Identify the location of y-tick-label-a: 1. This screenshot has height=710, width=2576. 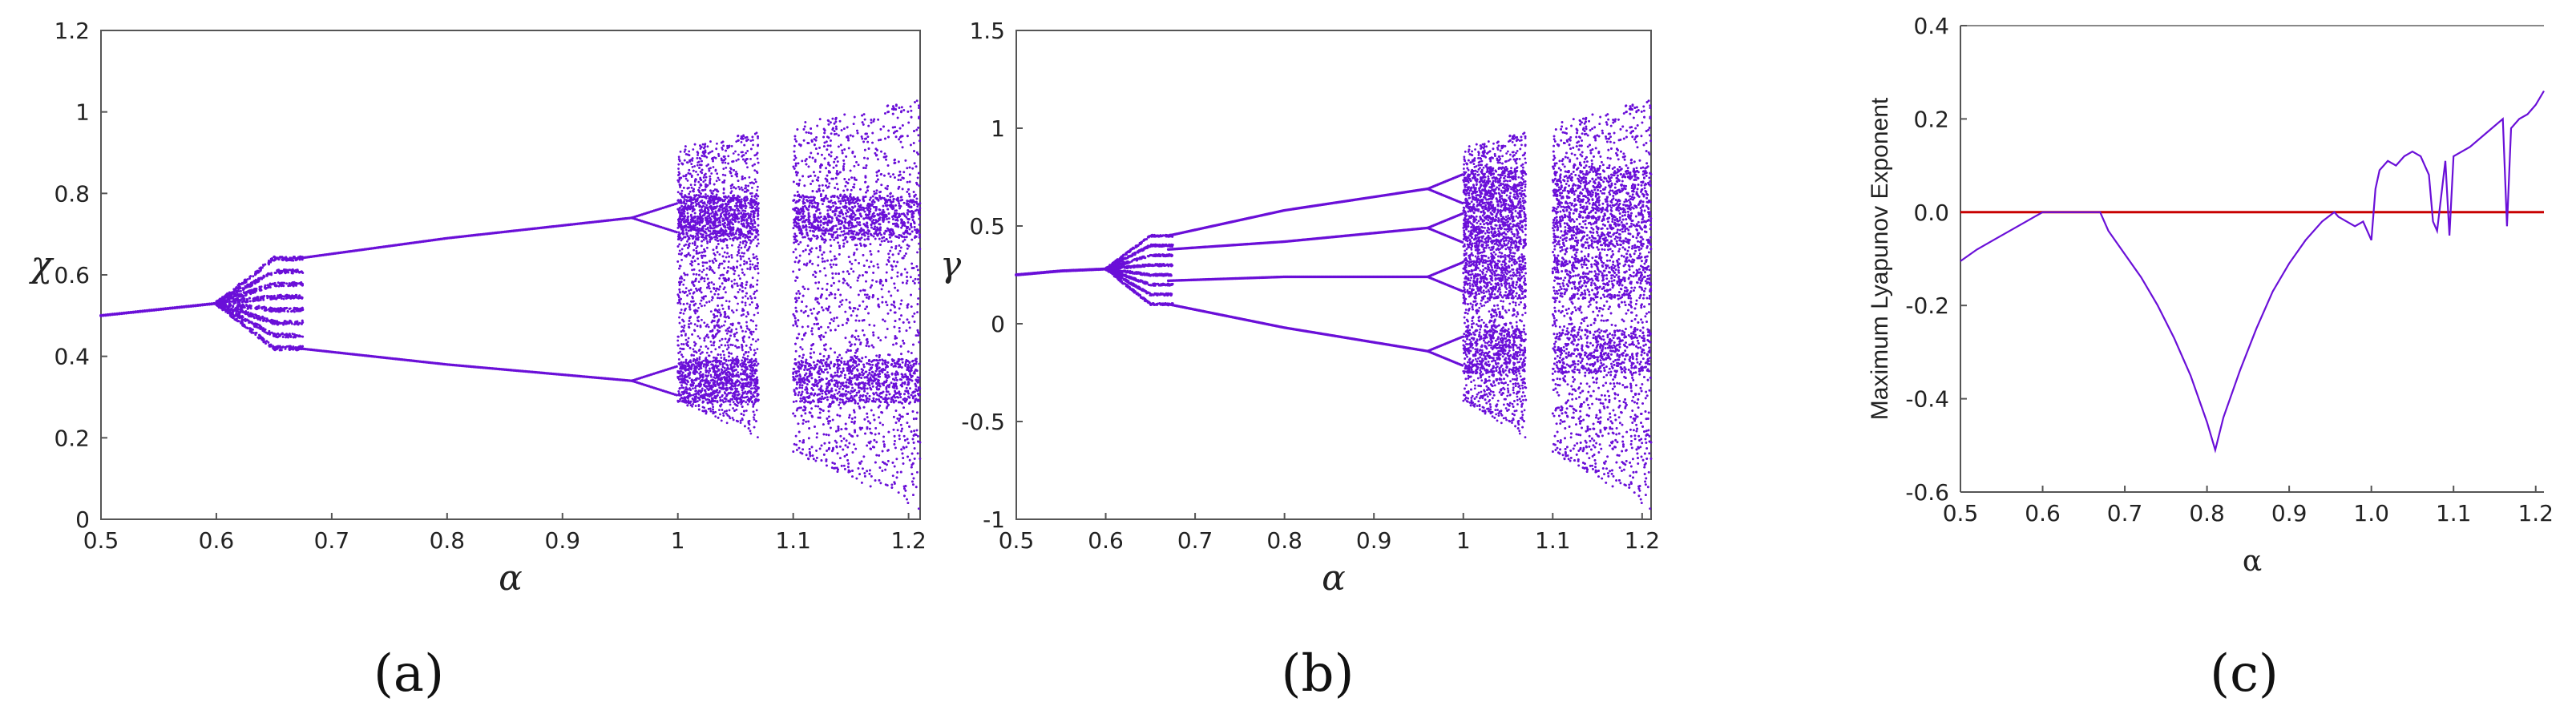
(82, 112).